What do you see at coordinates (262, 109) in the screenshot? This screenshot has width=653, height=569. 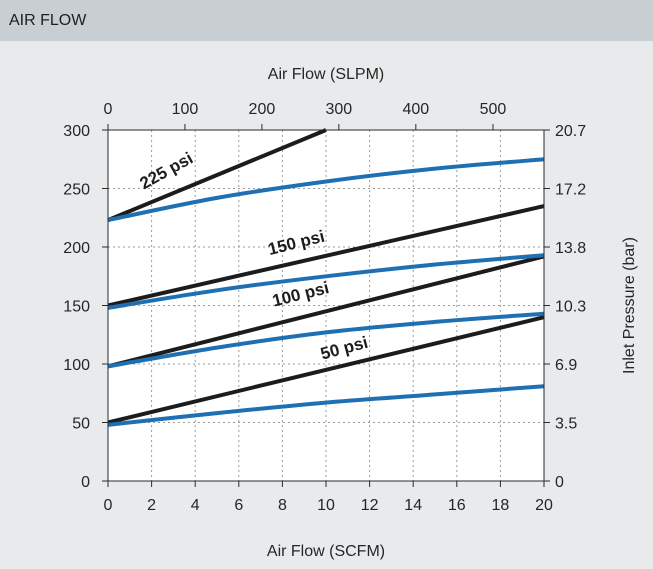 I see `top-tick-label: 200` at bounding box center [262, 109].